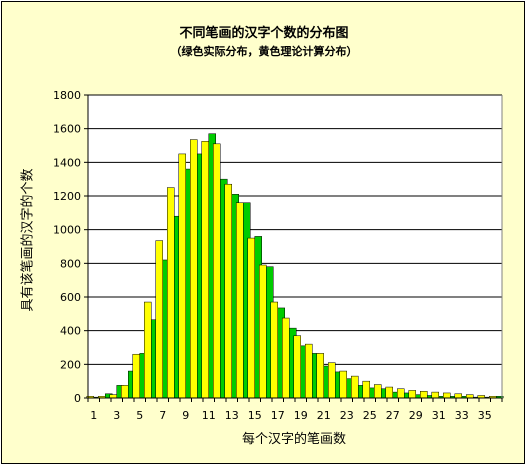  I want to click on x-tick-label: 7, so click(162, 415).